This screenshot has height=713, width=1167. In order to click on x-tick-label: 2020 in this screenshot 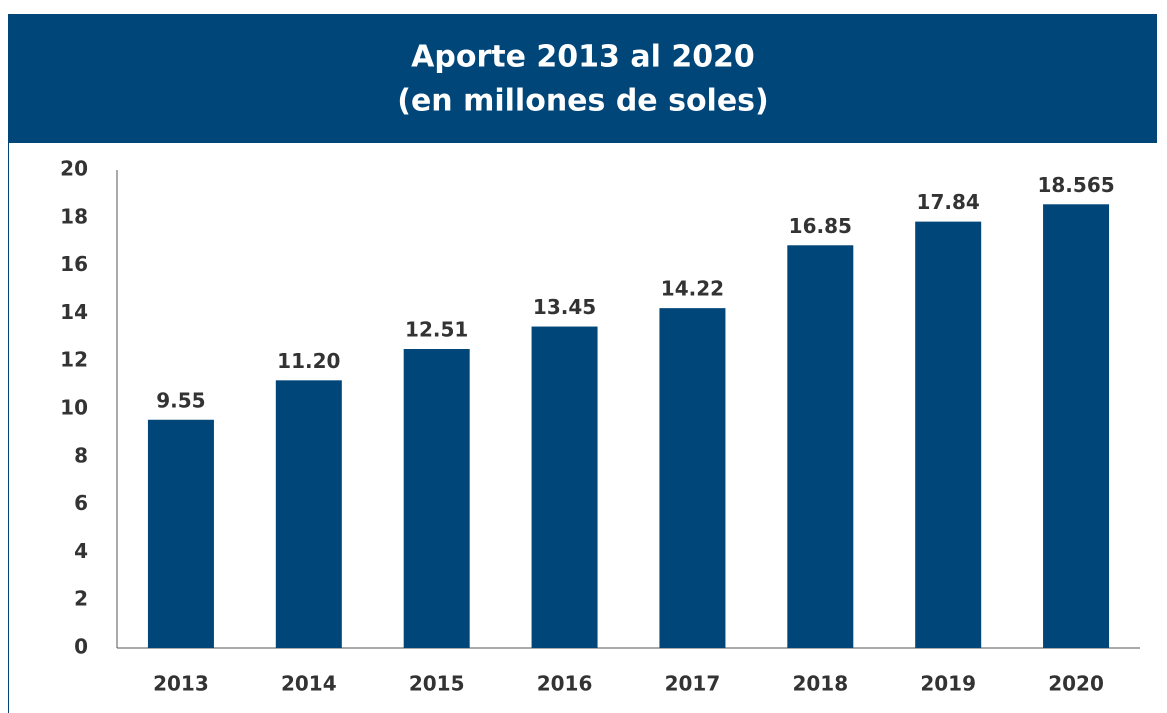, I will do `click(1076, 684)`.